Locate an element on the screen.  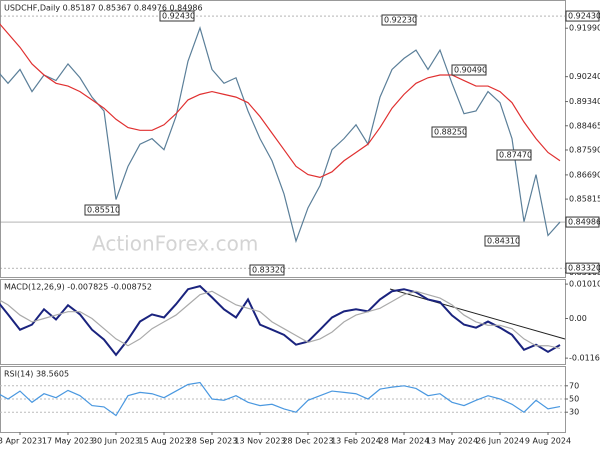
y-tick-label: 50 is located at coordinates (574, 399).